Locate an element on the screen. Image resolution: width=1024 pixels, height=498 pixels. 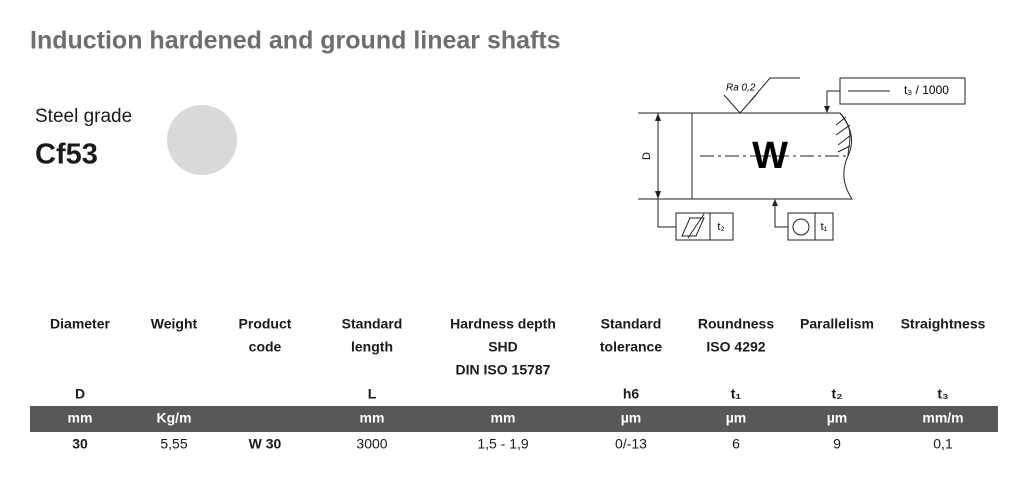
technical-drawing: W D Ra 0,2 t₃ / 1000 t₂ t₁ is located at coordinates (802, 159).